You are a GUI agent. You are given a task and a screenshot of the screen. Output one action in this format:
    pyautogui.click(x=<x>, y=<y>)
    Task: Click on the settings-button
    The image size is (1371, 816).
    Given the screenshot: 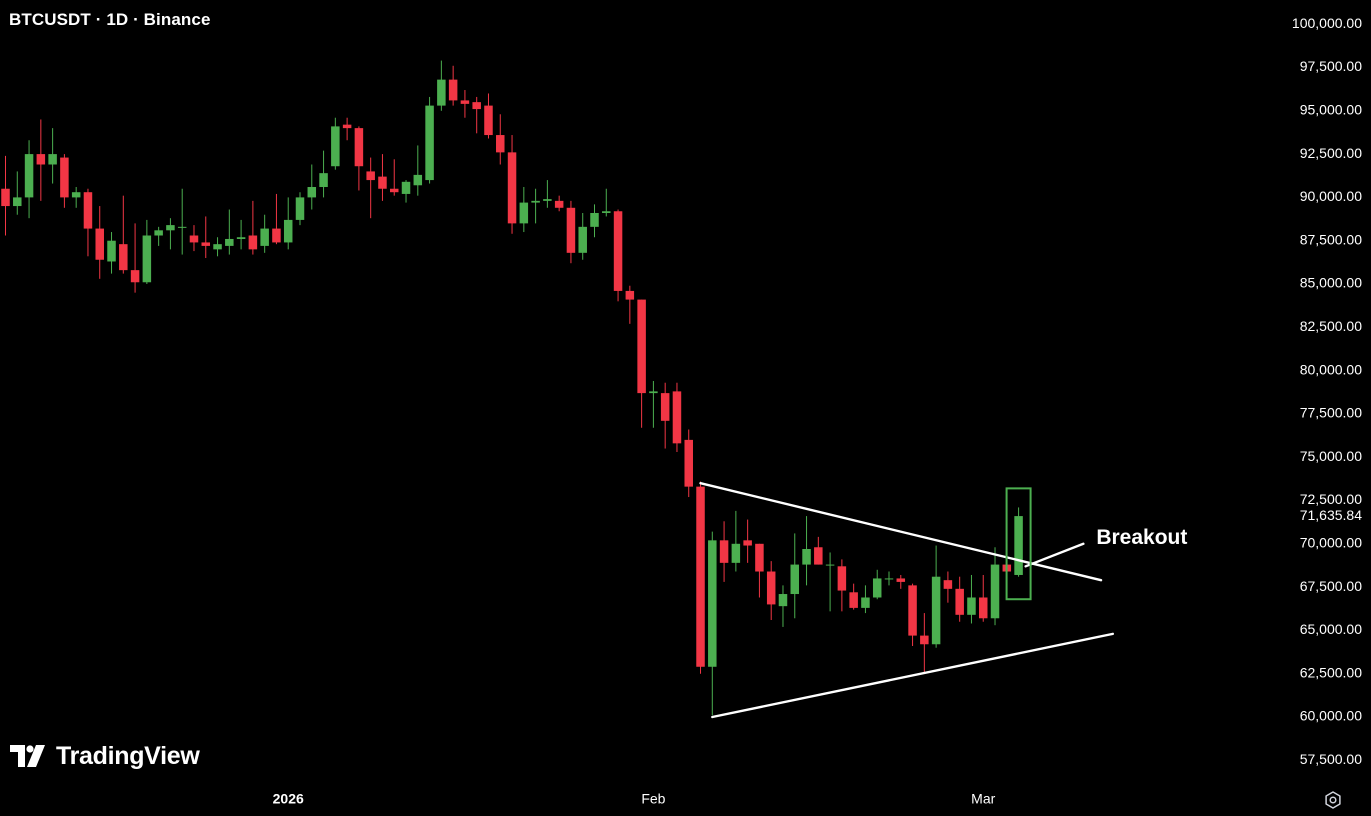 What is the action you would take?
    pyautogui.click(x=1333, y=800)
    